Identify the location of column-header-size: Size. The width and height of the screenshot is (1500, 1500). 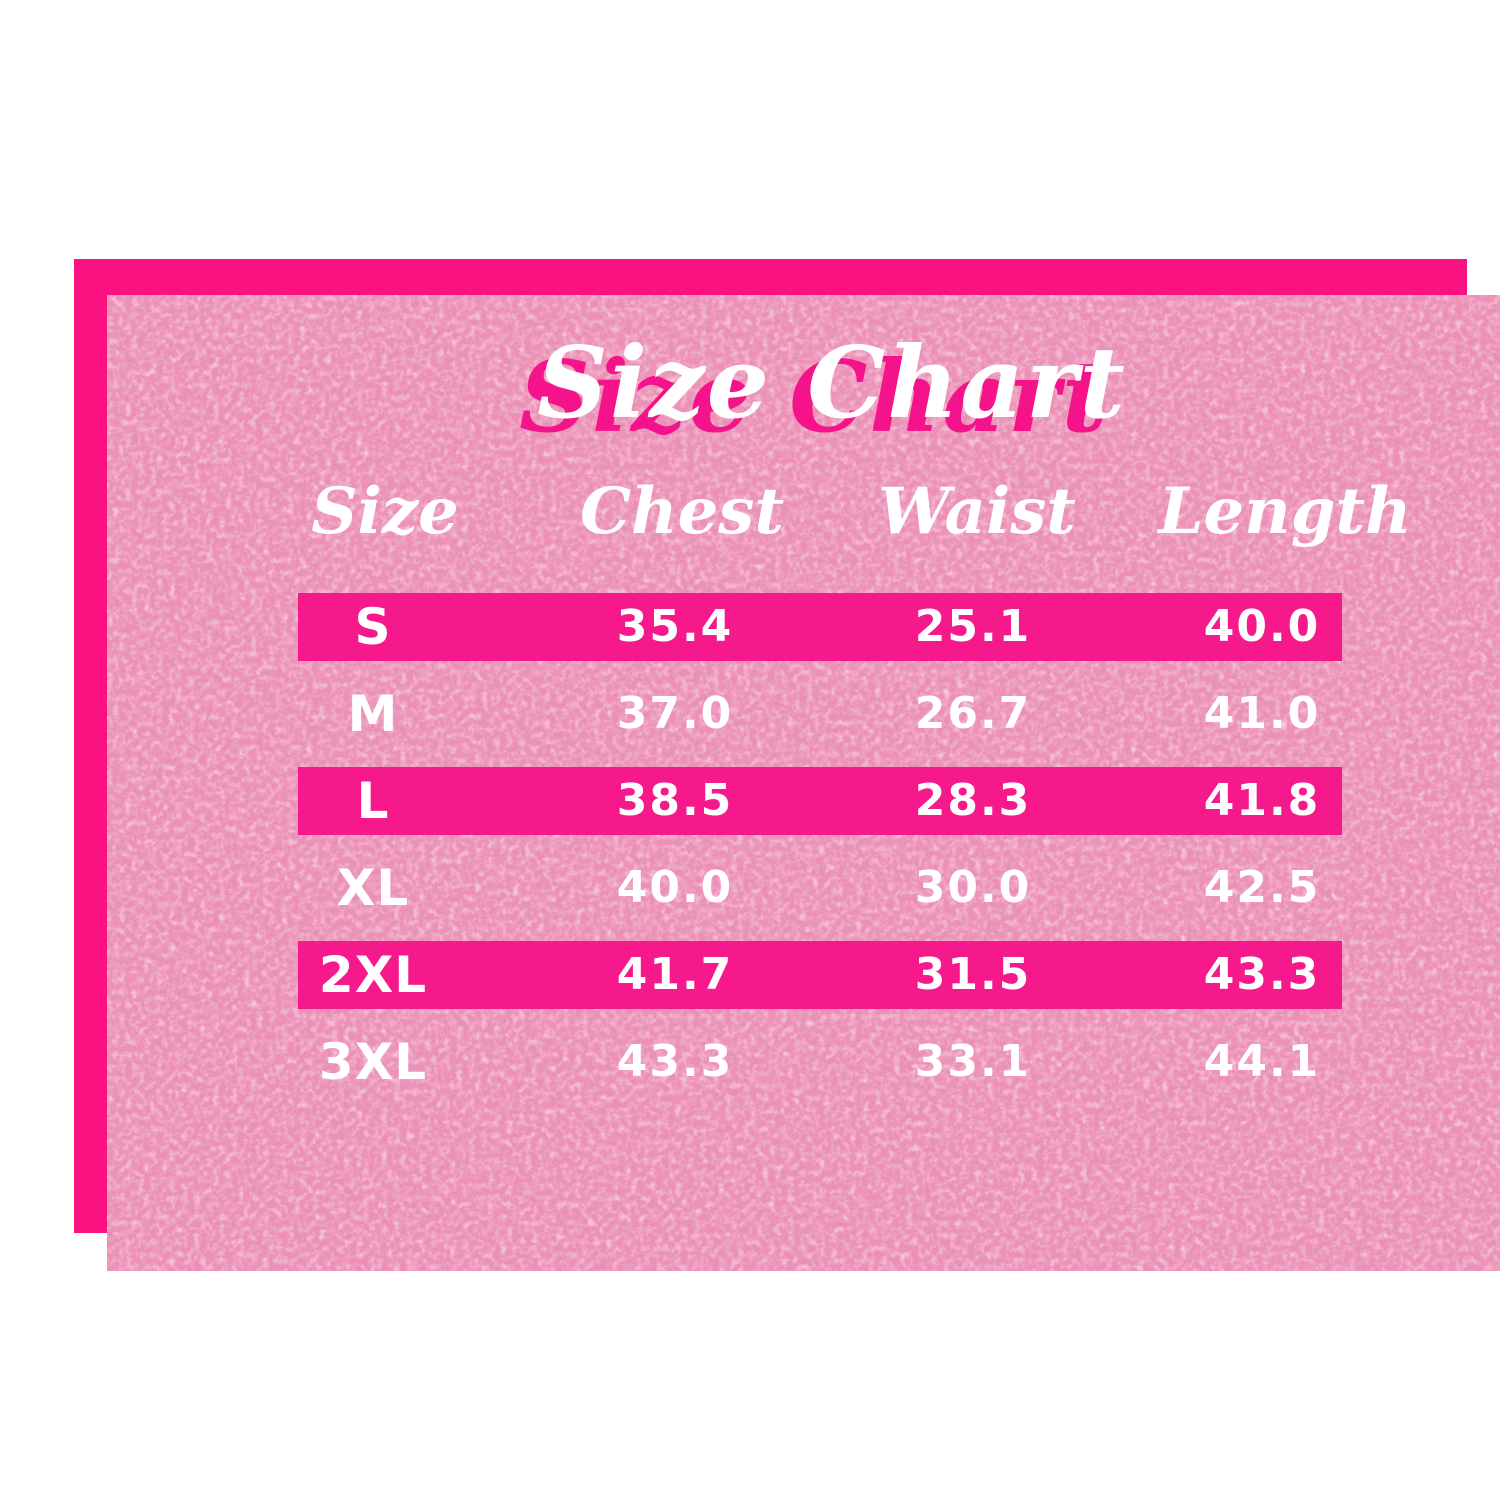
(385, 511).